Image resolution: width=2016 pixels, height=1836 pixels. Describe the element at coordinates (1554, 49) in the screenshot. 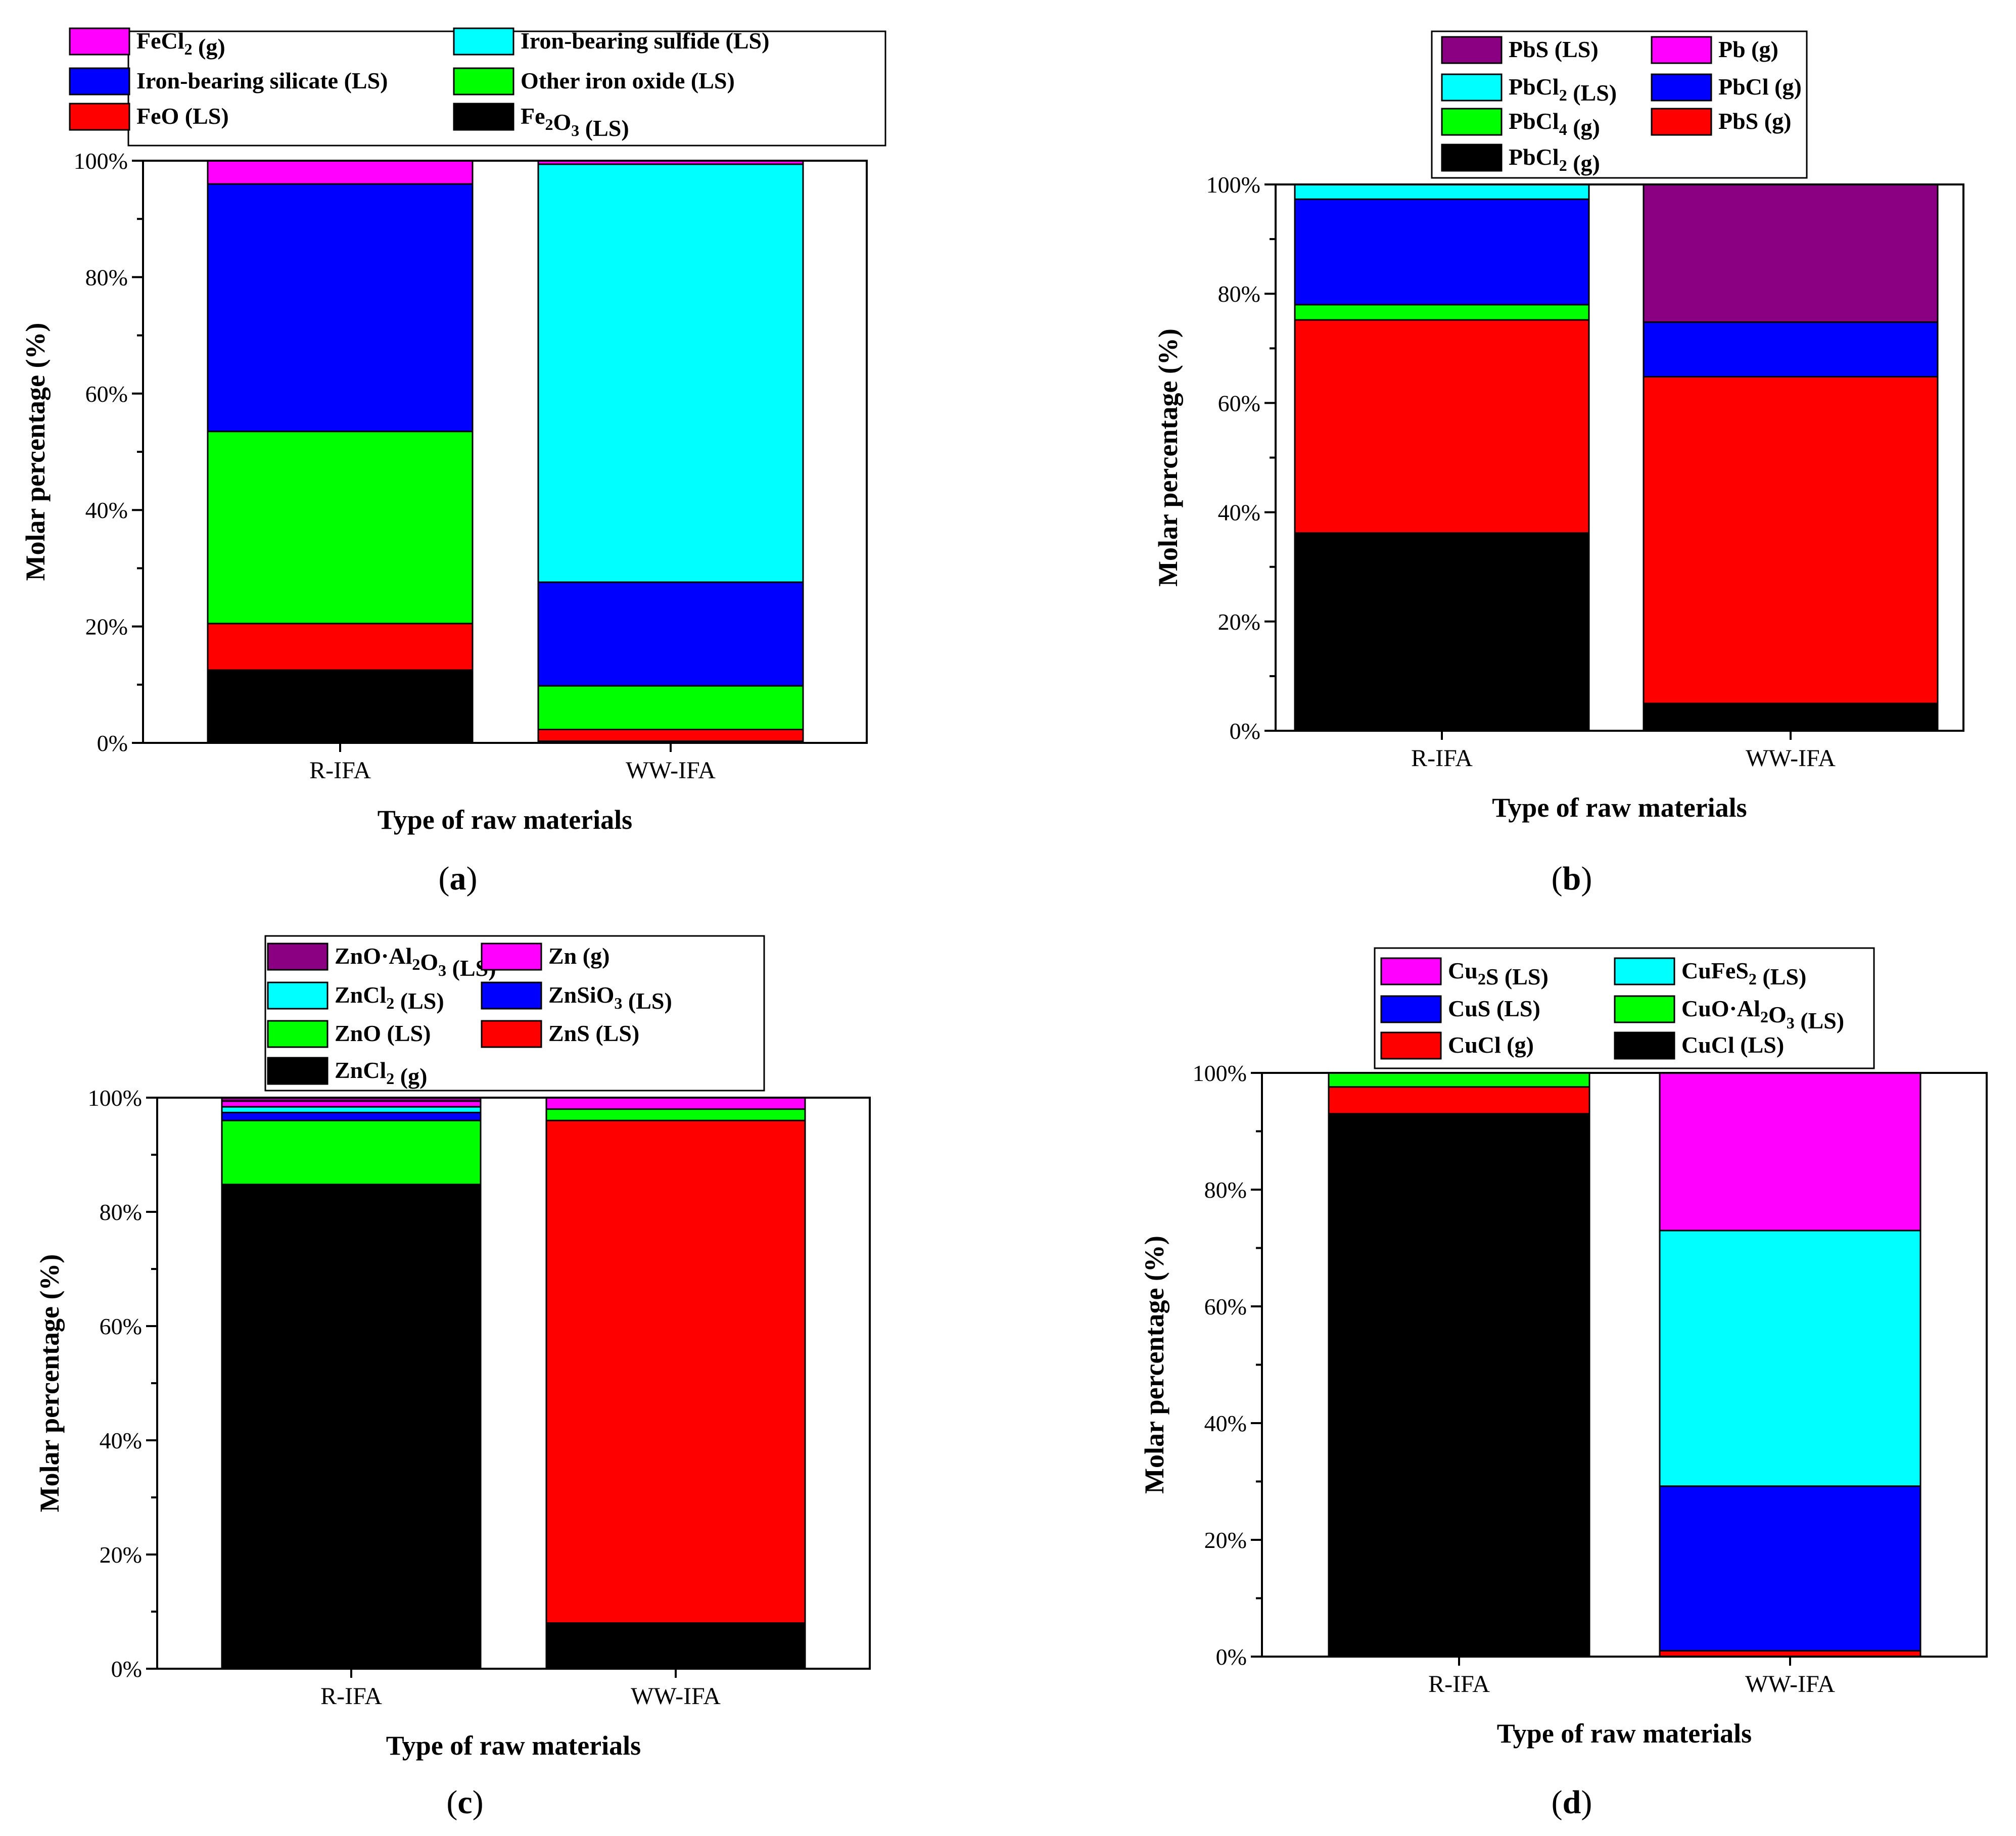

I see `legend-label-pbs-ls: PbS (LS)` at that location.